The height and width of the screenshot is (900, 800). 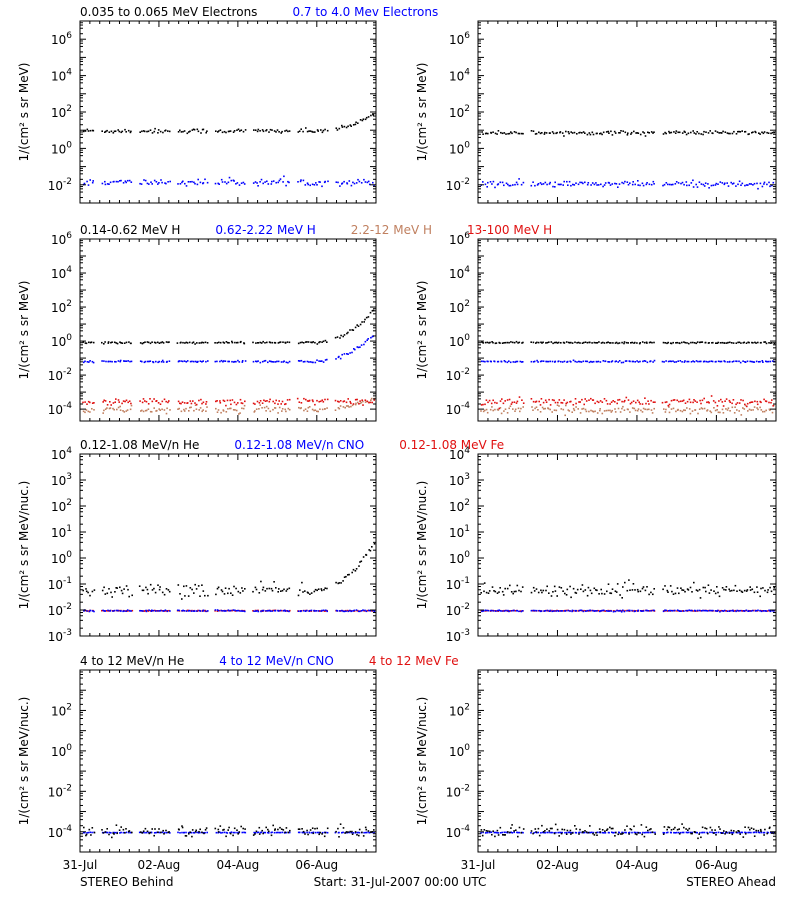 What do you see at coordinates (400, 882) in the screenshot?
I see `footer-center: Start: 31-Jul-2007 00:00 UTC` at bounding box center [400, 882].